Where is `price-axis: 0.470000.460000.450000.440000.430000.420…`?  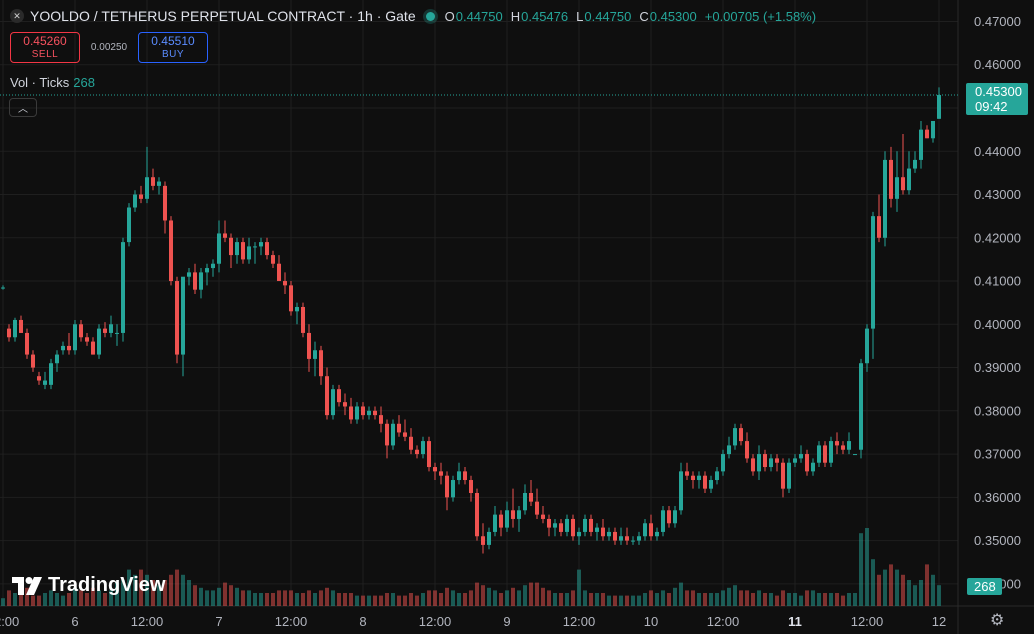
price-axis: 0.470000.460000.450000.440000.430000.420… is located at coordinates (997, 302).